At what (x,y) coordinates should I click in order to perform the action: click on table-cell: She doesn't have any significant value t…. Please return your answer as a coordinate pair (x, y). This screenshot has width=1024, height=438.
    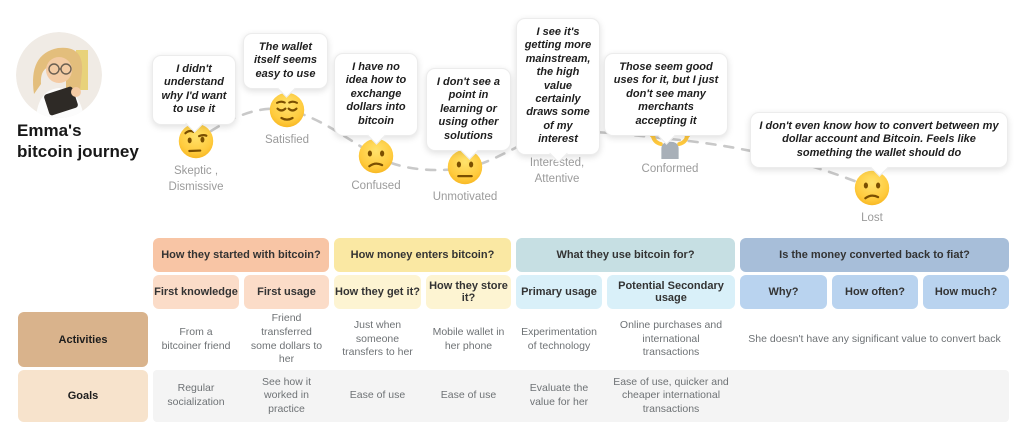
    Looking at the image, I should click on (874, 338).